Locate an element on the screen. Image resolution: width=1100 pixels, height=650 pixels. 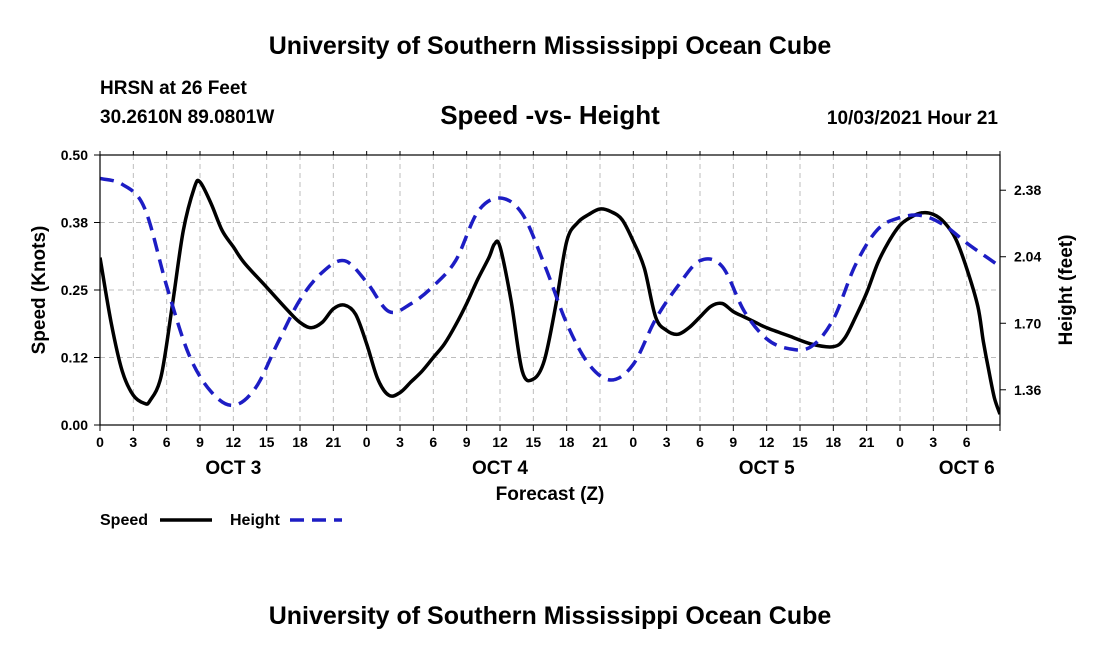
day-label: OCT 5 is located at coordinates (767, 468).